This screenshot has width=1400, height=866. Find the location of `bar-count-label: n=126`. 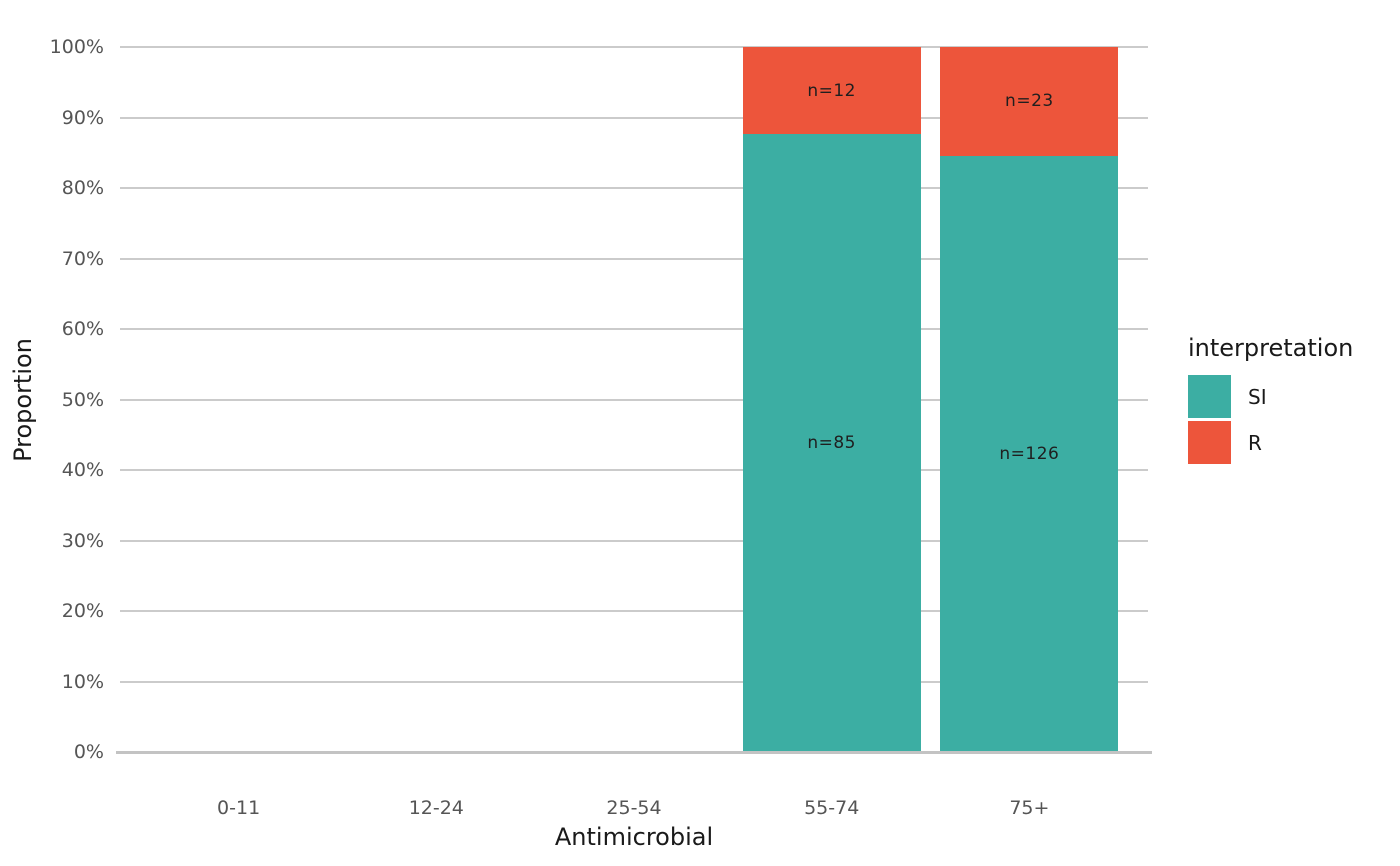

bar-count-label: n=126 is located at coordinates (1029, 453).